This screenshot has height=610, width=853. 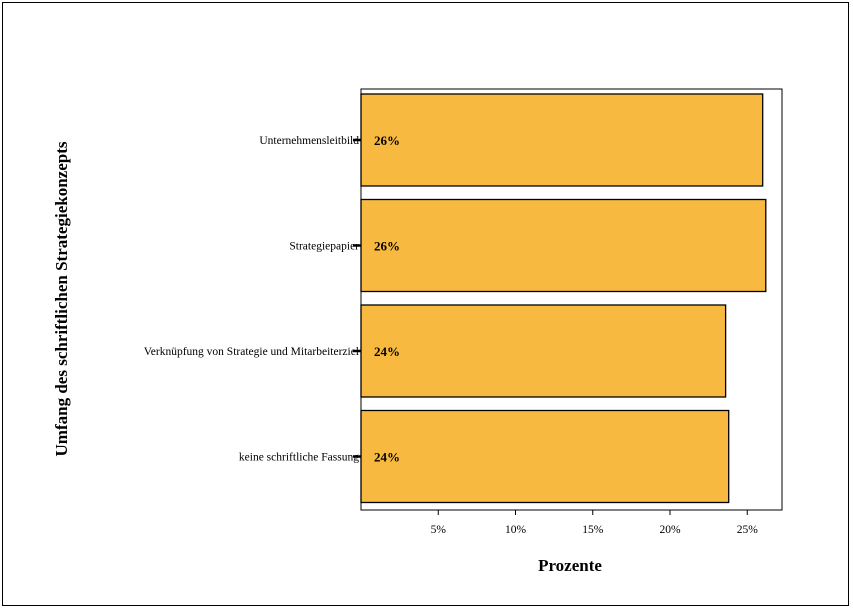 What do you see at coordinates (595, 523) in the screenshot?
I see `x-ticks-group: 5% 10% 15% 20% 25%` at bounding box center [595, 523].